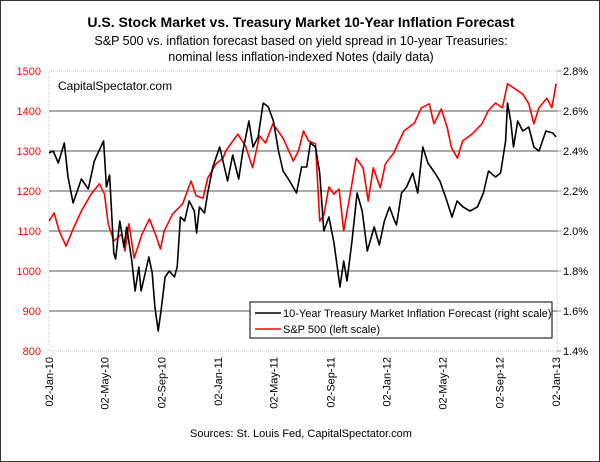 The width and height of the screenshot is (600, 462). Describe the element at coordinates (106, 383) in the screenshot. I see `x-tick-label: 02-May-10` at that location.